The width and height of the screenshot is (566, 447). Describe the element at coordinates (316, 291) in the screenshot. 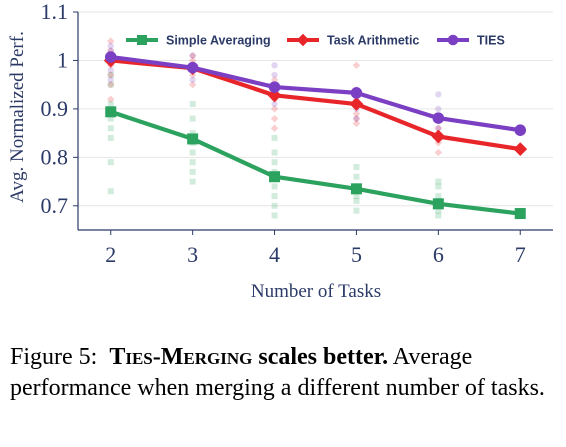

I see `x-axis-title: Number of Tasks` at that location.